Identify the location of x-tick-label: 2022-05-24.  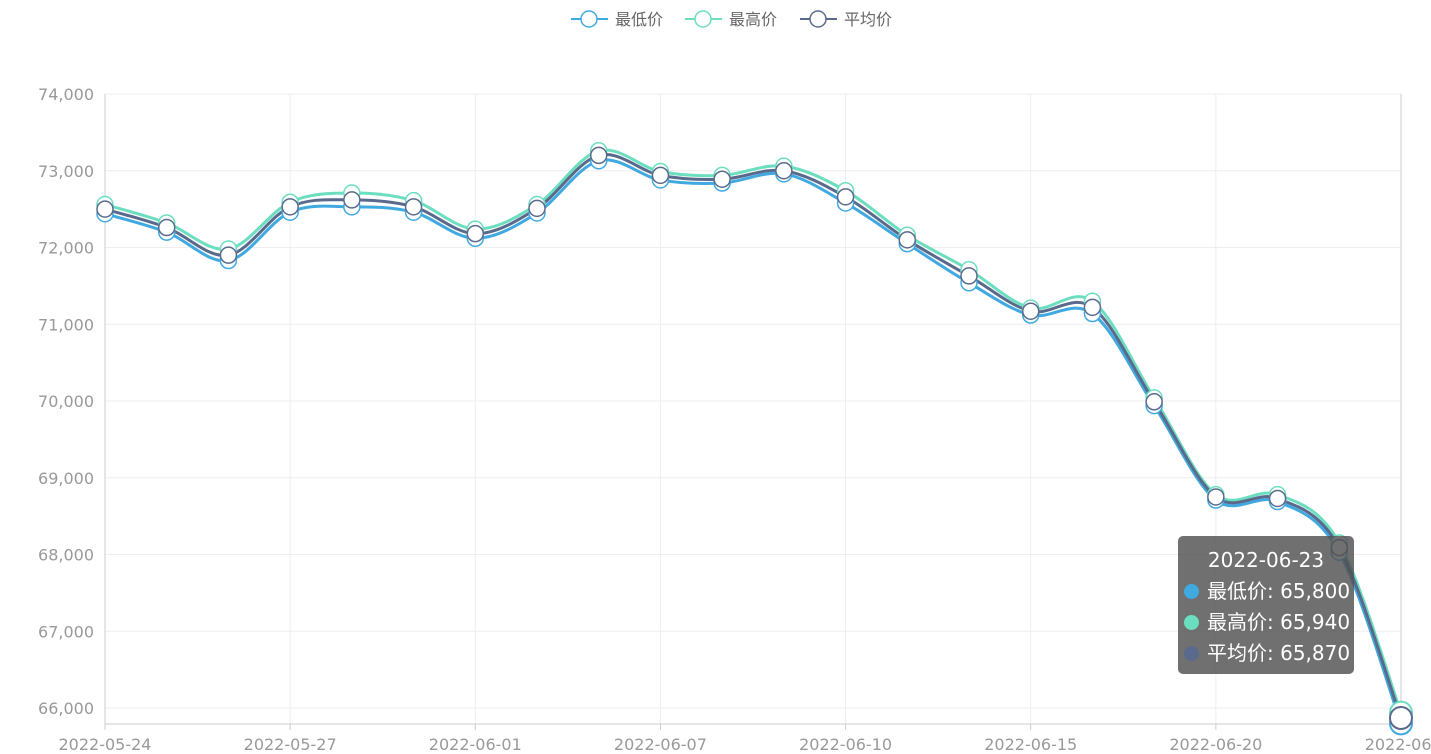
(105, 744).